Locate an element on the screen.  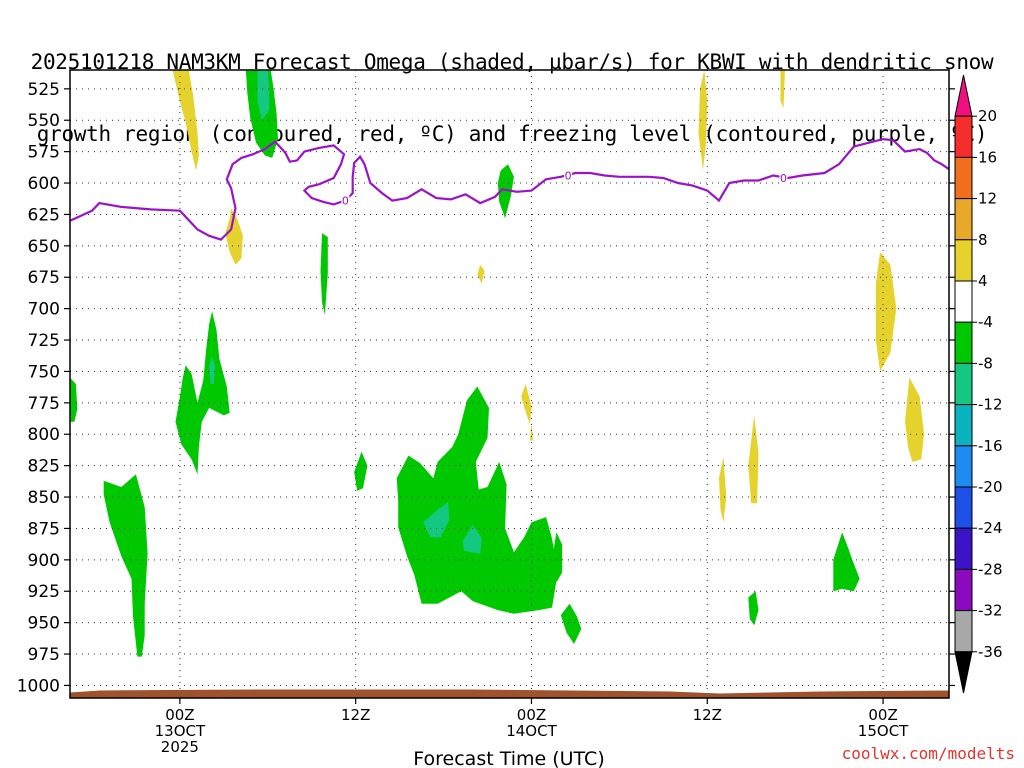
colorbar-label-16: 16 is located at coordinates (987, 157).